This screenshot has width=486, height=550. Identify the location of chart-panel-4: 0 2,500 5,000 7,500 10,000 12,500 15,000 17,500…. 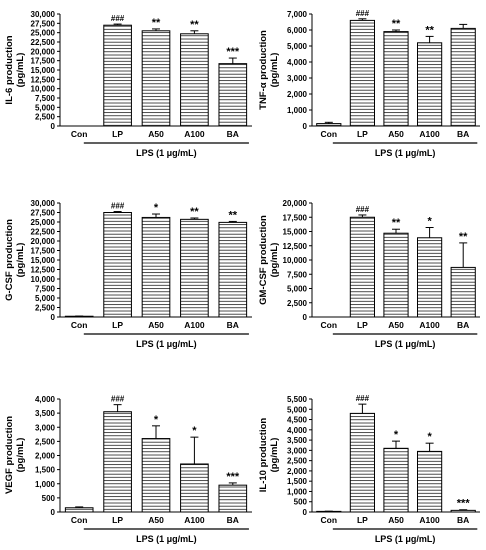
(369, 274).